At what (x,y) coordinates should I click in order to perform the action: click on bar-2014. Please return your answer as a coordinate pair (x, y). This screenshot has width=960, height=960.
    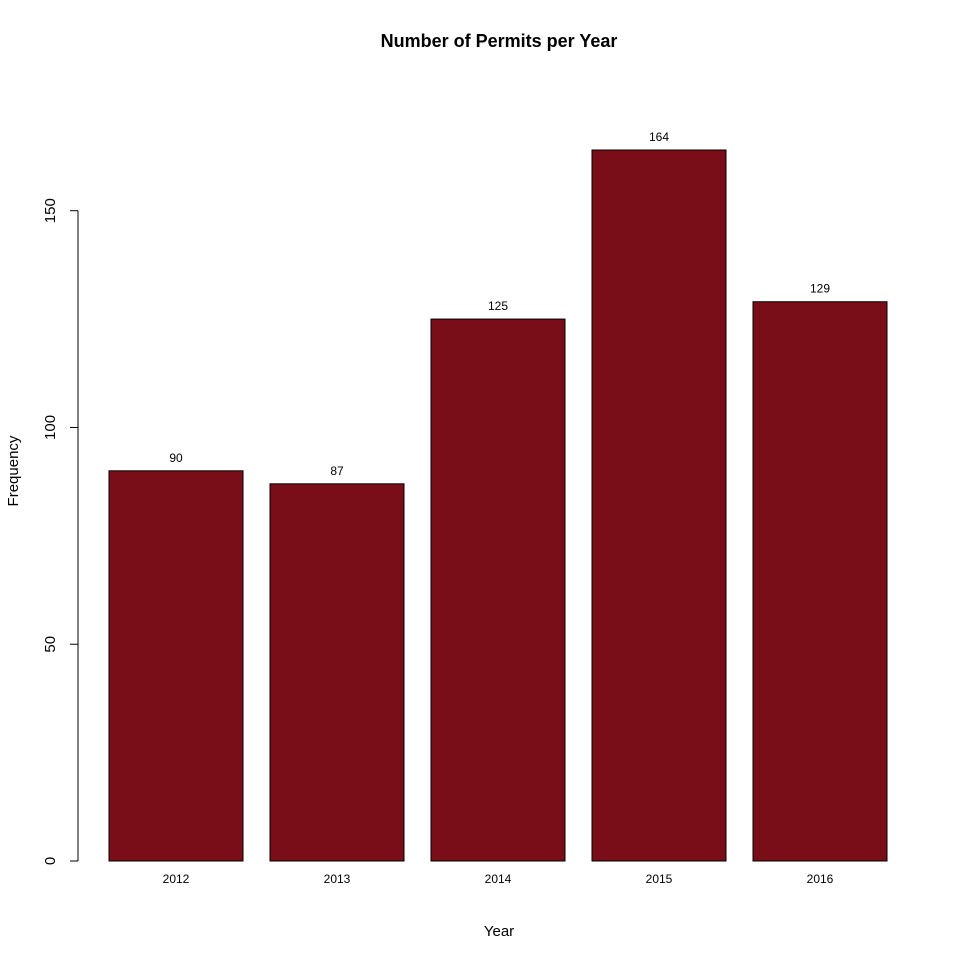
    Looking at the image, I should click on (498, 590).